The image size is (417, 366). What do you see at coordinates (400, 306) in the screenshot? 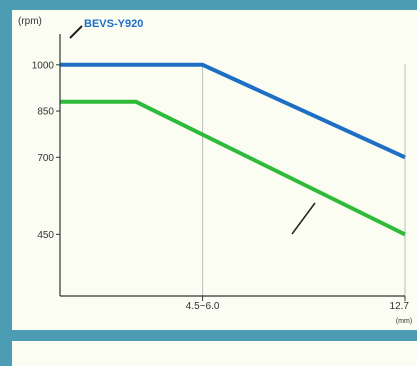
I see `x-tick-label-1: 12.7` at bounding box center [400, 306].